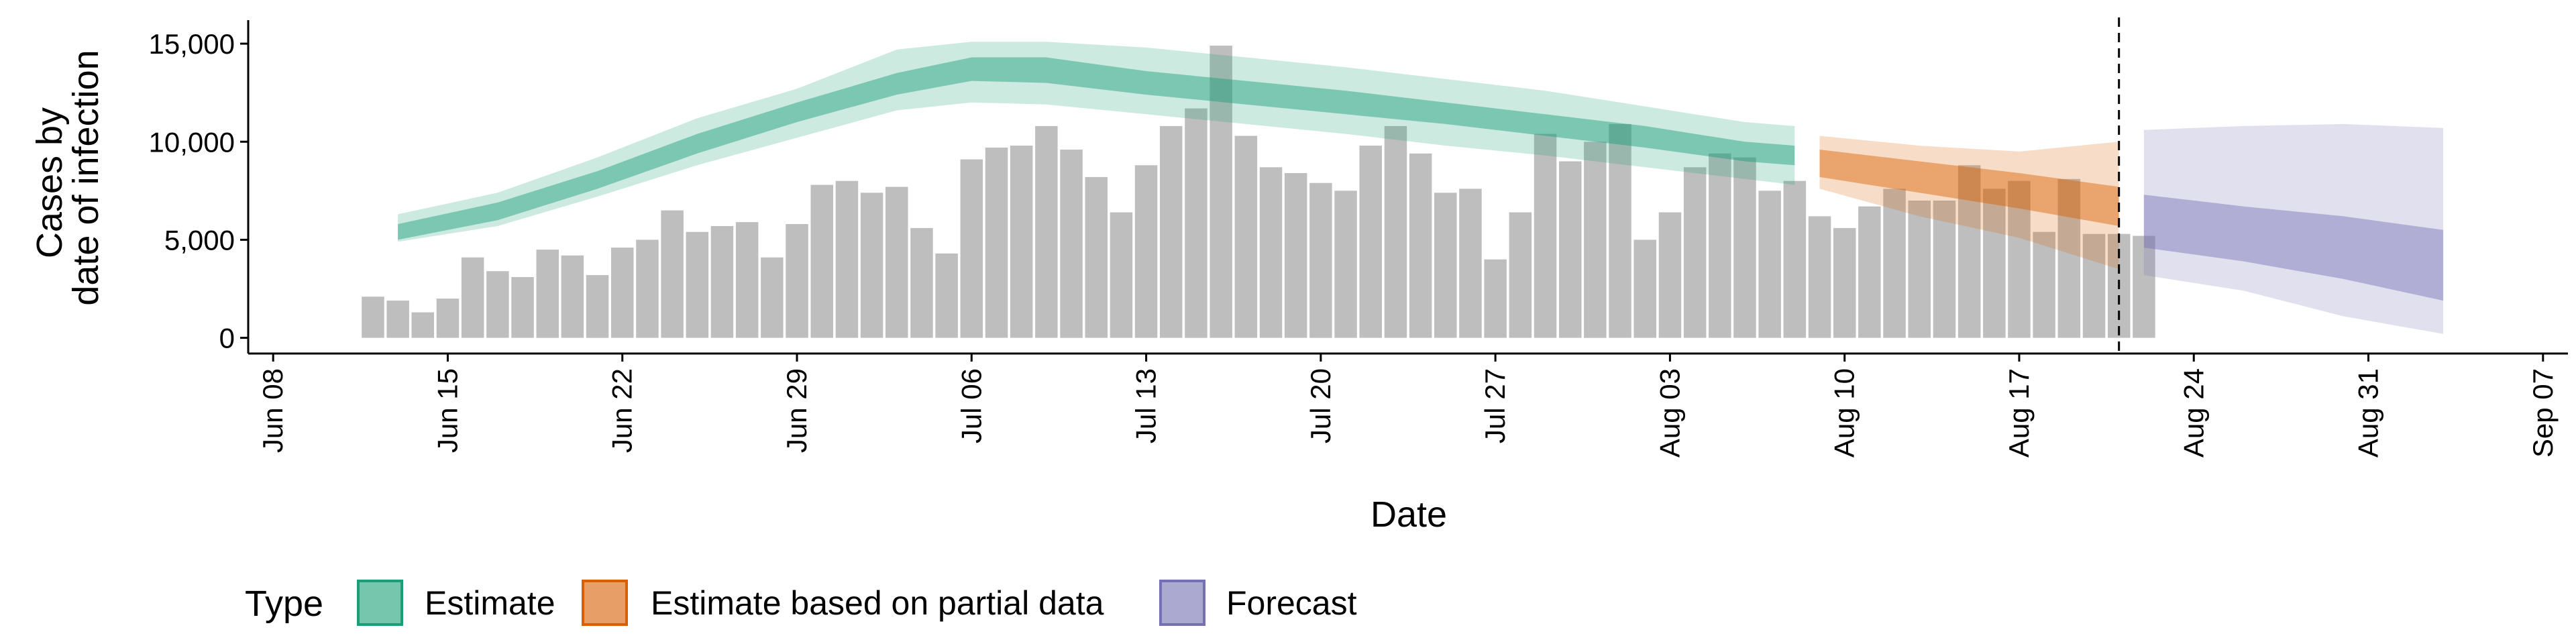 This screenshot has width=2576, height=644. What do you see at coordinates (192, 142) in the screenshot?
I see `y-tick-label: 10,000` at bounding box center [192, 142].